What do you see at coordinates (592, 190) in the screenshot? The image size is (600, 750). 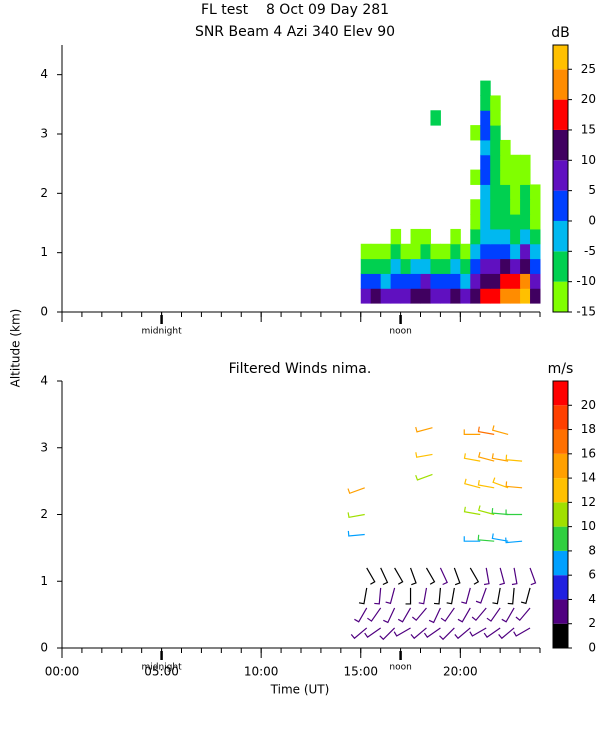 I see `colorbar-tick-label: 5` at bounding box center [592, 190].